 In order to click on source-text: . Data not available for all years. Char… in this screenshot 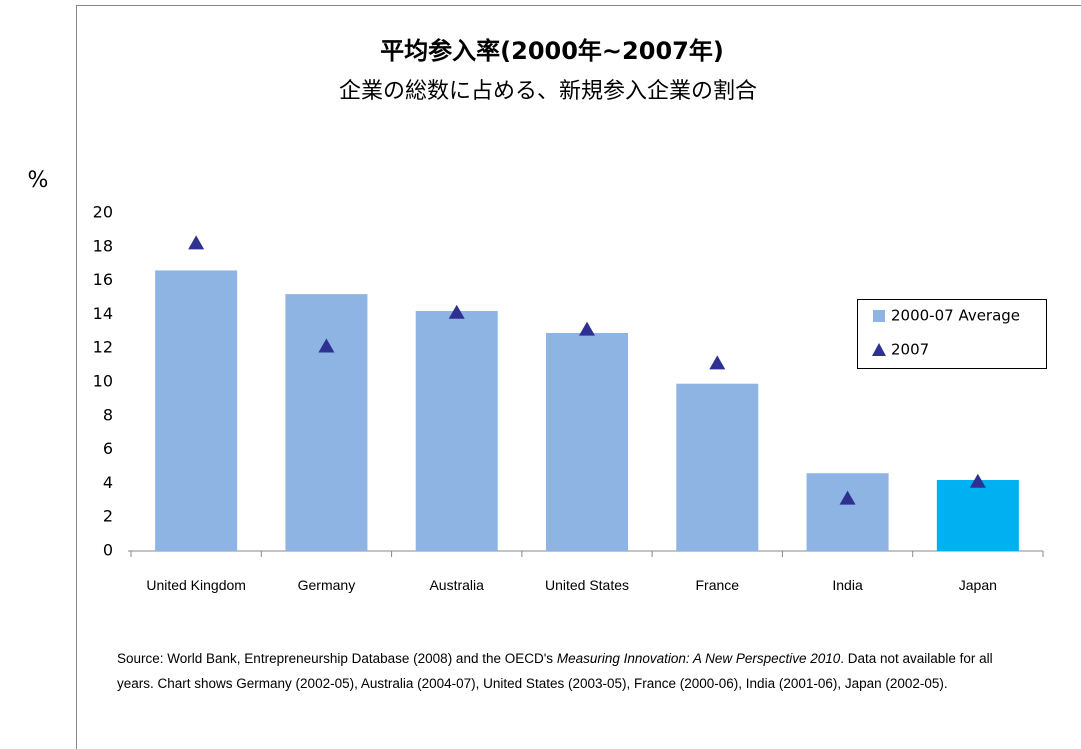, I will do `click(555, 671)`.